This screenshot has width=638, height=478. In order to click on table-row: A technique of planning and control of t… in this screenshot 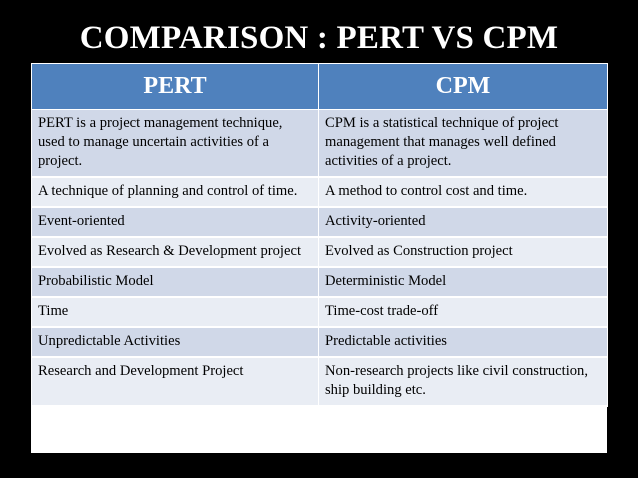, I will do `click(319, 192)`.